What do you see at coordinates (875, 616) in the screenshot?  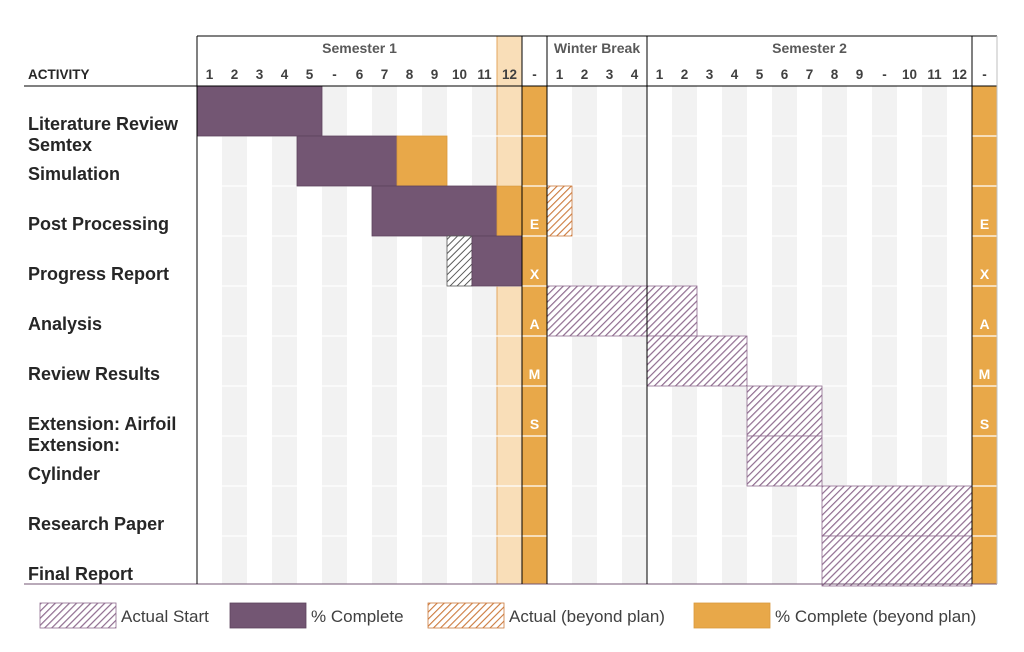 I see `legend-label: % Complete (beyond plan)` at bounding box center [875, 616].